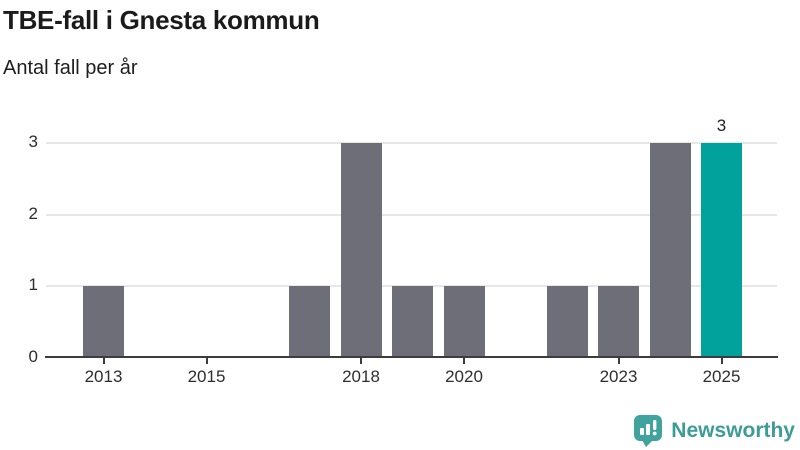 The image size is (800, 450). Describe the element at coordinates (103, 322) in the screenshot. I see `bar-2013` at that location.